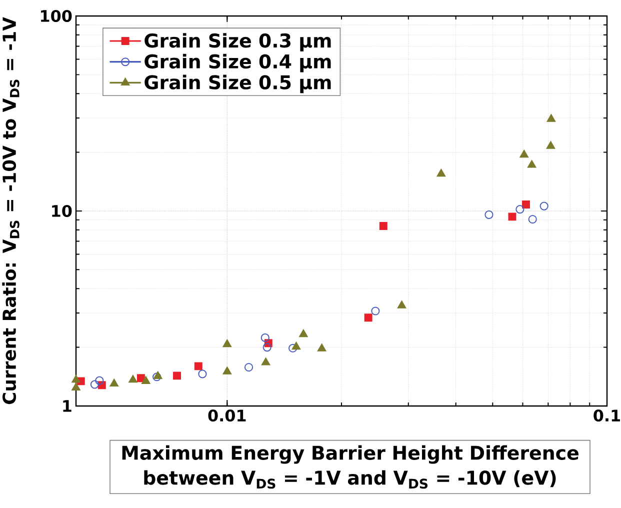  I want to click on x-tick-label: 0.01, so click(227, 416).